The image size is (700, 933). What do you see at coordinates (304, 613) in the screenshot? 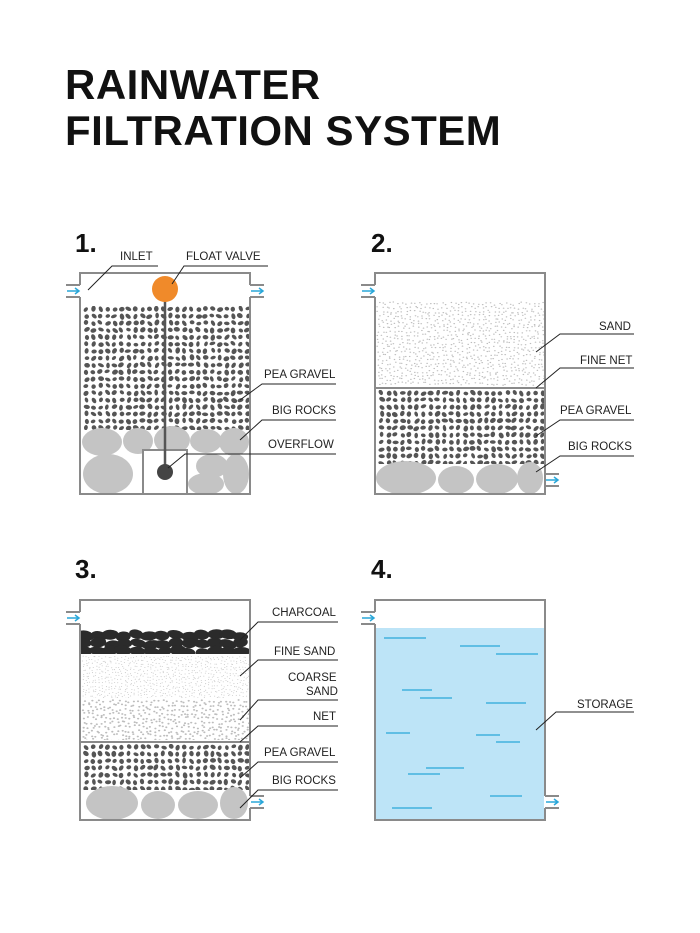
I see `label-charcoal: CHARCOAL` at bounding box center [304, 613].